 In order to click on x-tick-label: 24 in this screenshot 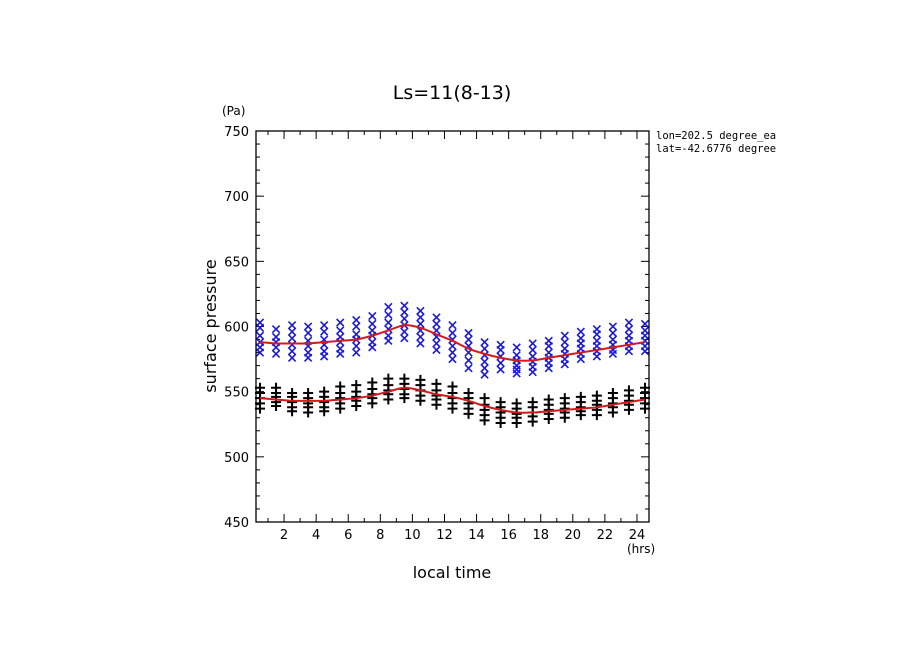, I will do `click(637, 535)`.